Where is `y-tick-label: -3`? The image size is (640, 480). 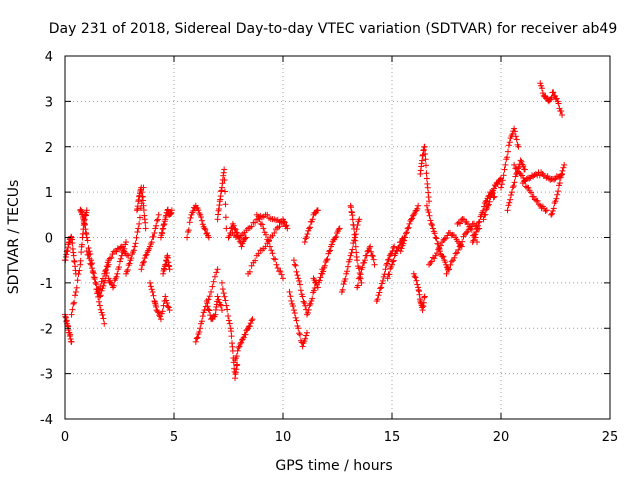 y-tick-label: -3 is located at coordinates (46, 375).